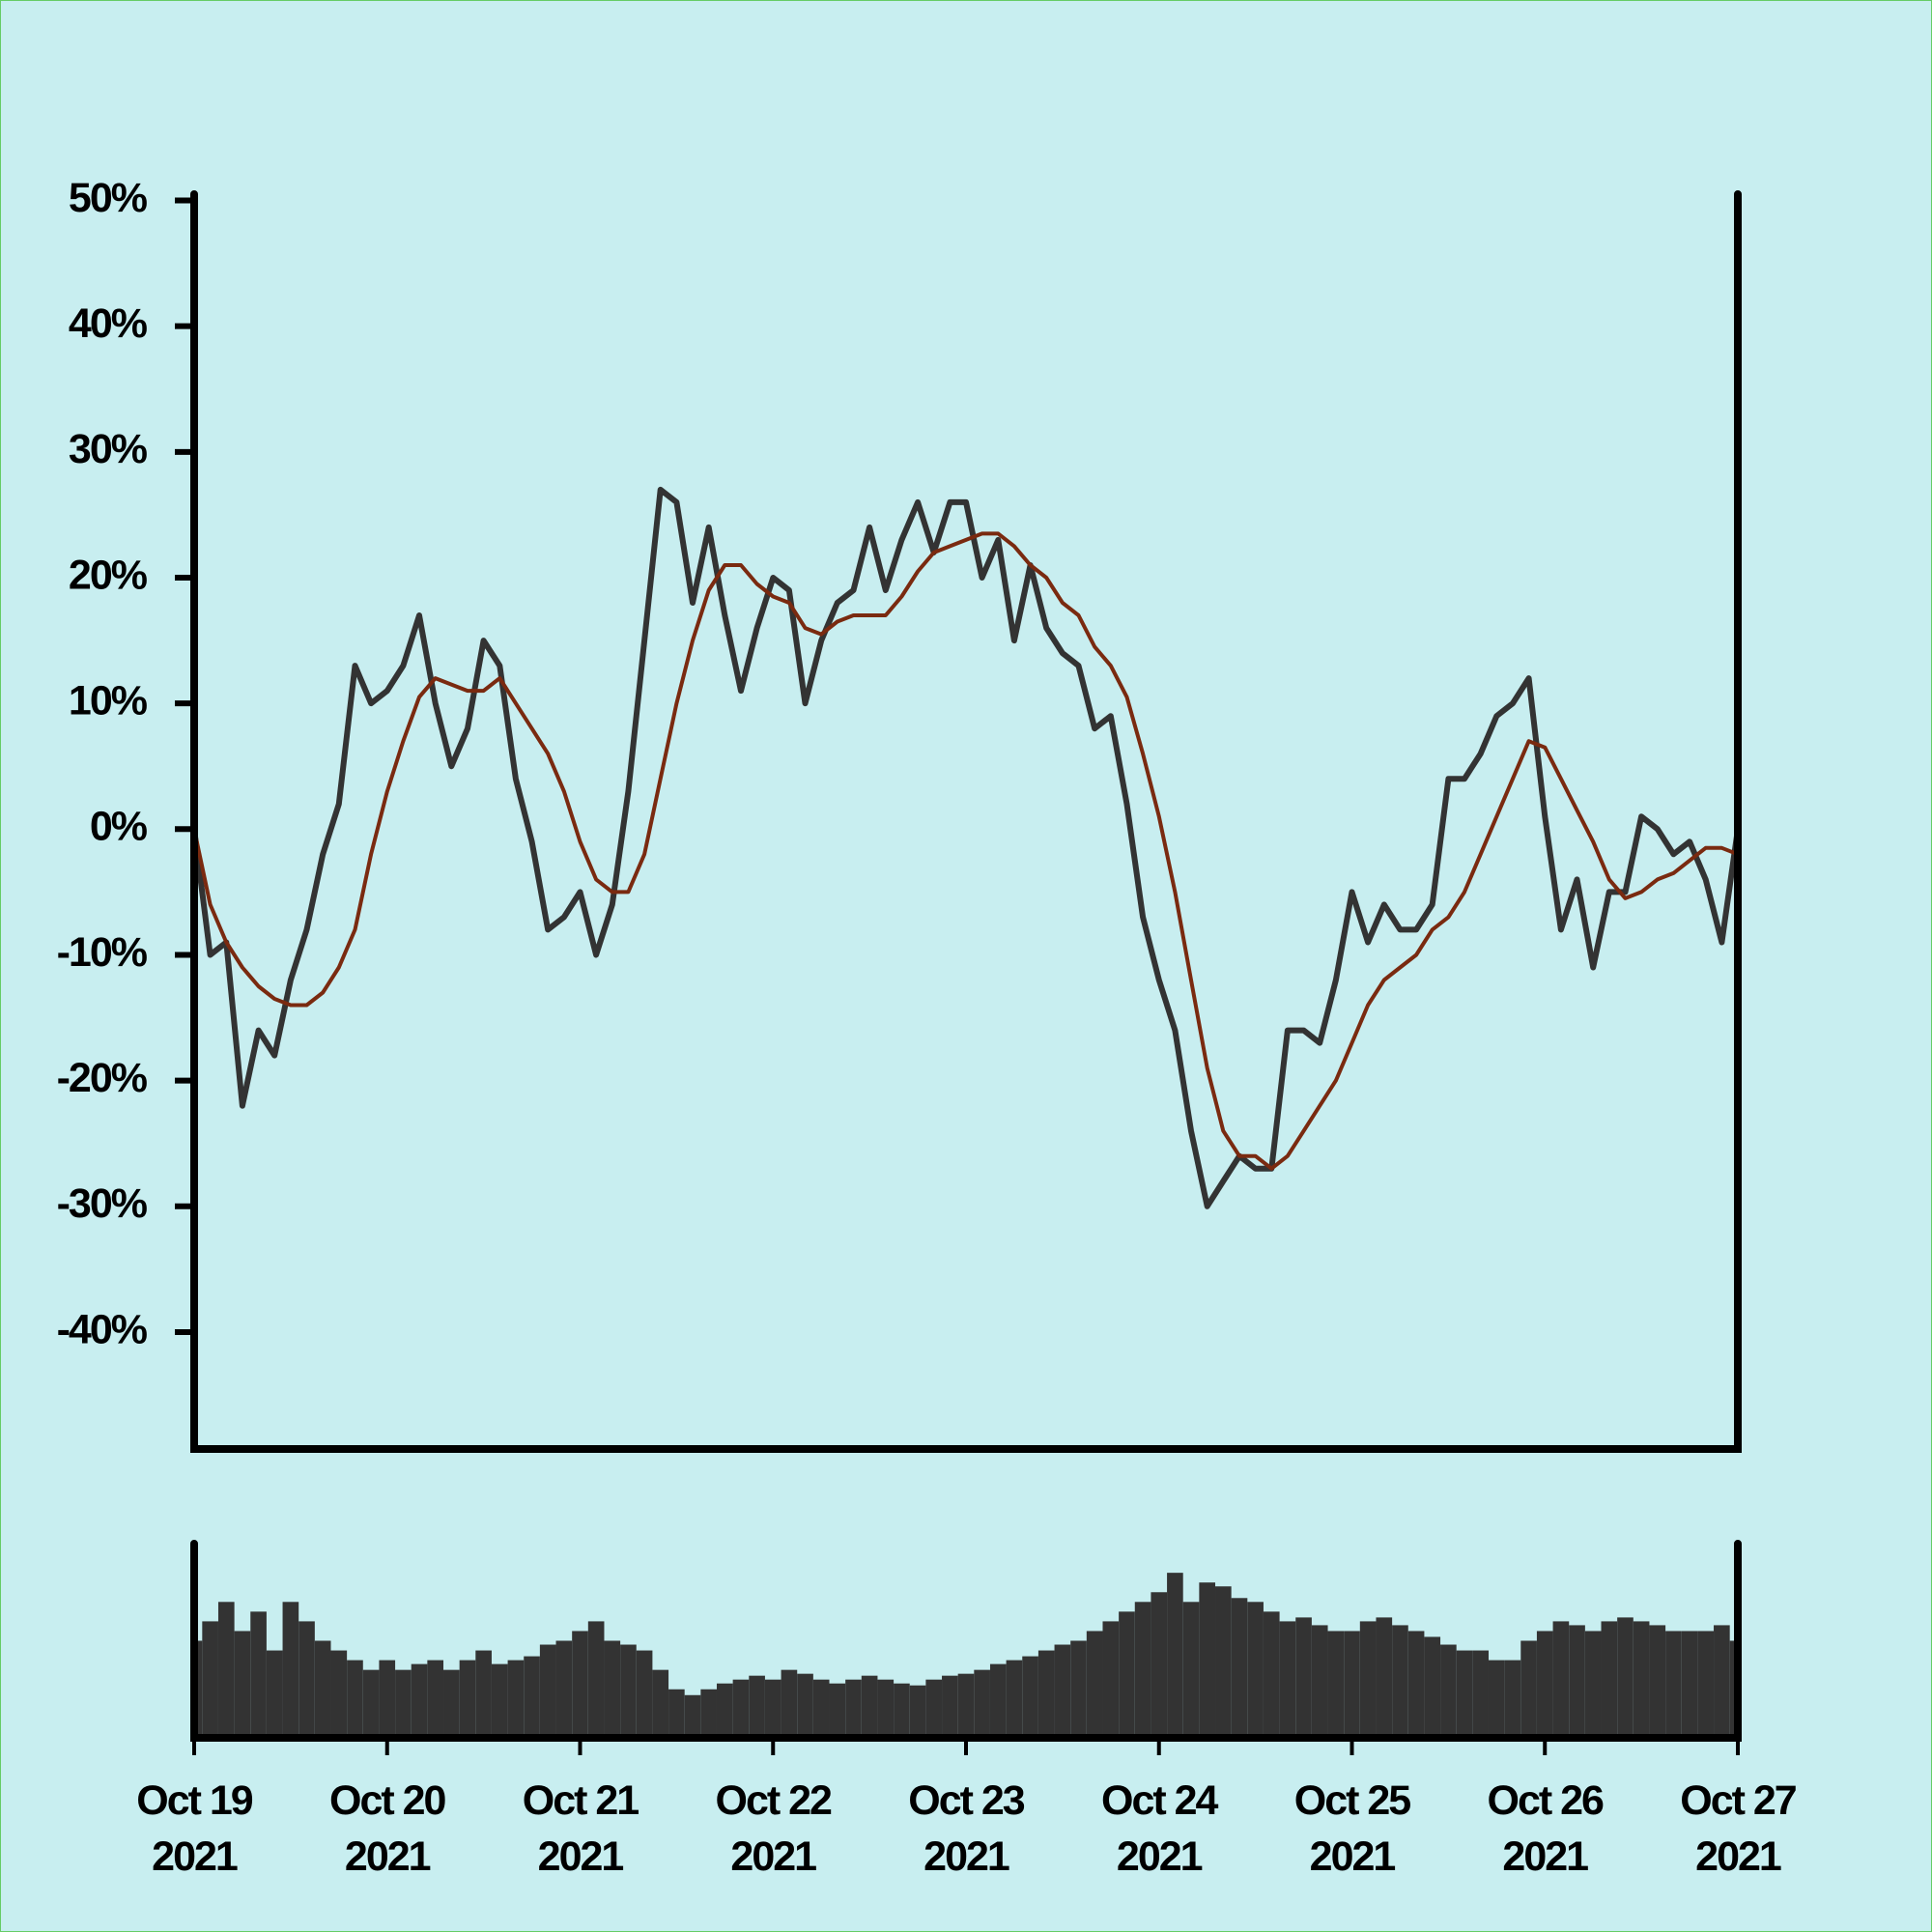  I want to click on y-tick-label: -40%, so click(102, 1329).